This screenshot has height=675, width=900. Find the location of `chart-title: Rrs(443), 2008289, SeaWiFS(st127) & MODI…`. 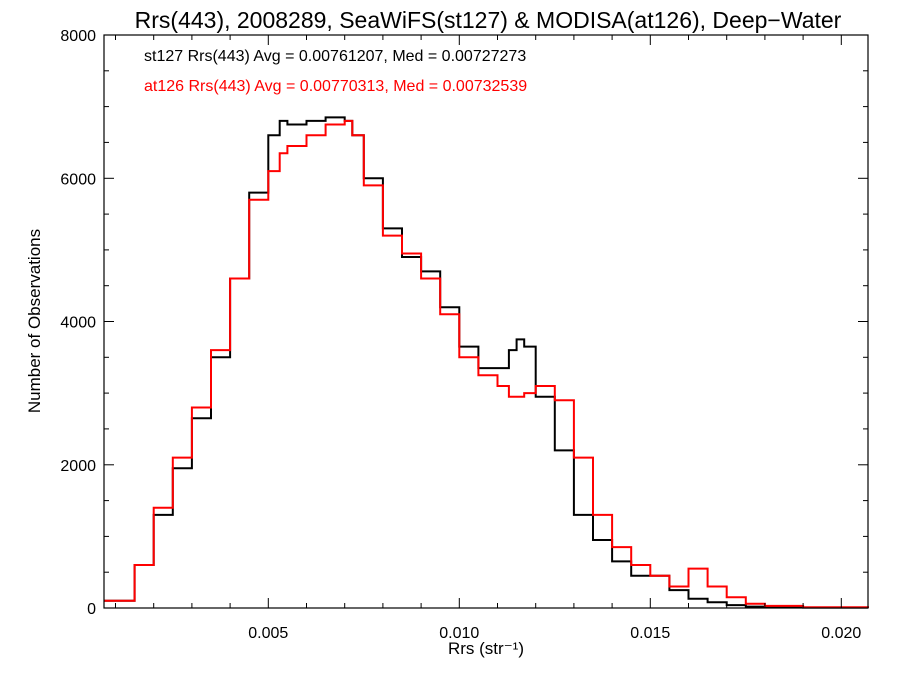

chart-title: Rrs(443), 2008289, SeaWiFS(st127) & MODI… is located at coordinates (488, 20).